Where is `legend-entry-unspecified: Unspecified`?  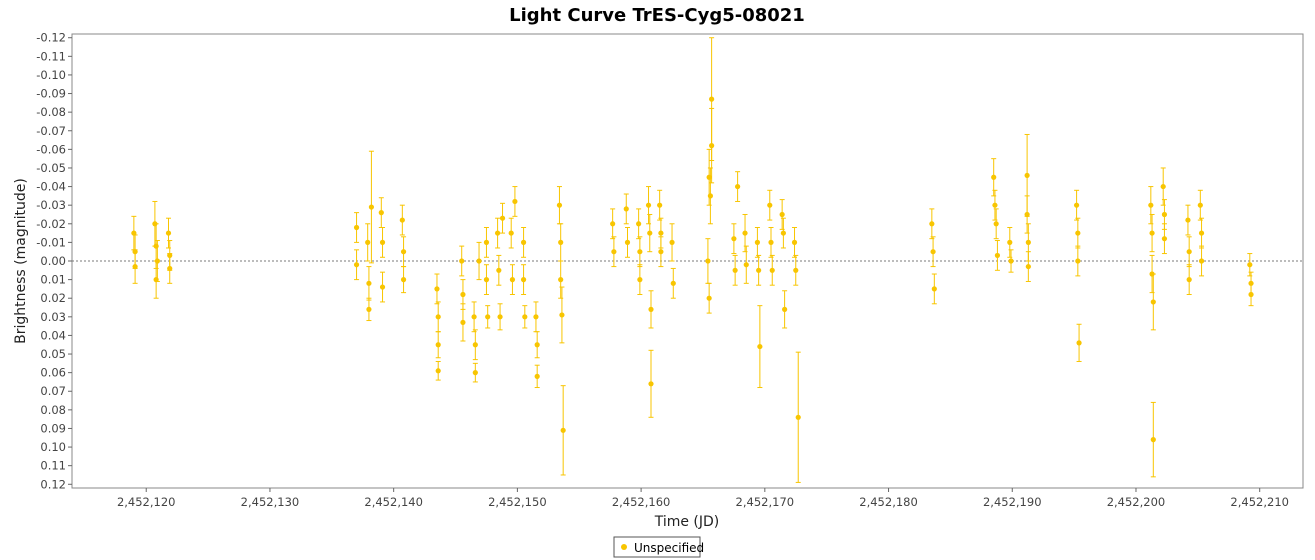
legend-entry-unspecified: Unspecified is located at coordinates (669, 548).